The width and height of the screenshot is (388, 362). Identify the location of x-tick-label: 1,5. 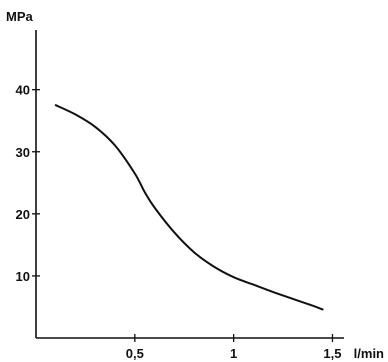
(332, 353).